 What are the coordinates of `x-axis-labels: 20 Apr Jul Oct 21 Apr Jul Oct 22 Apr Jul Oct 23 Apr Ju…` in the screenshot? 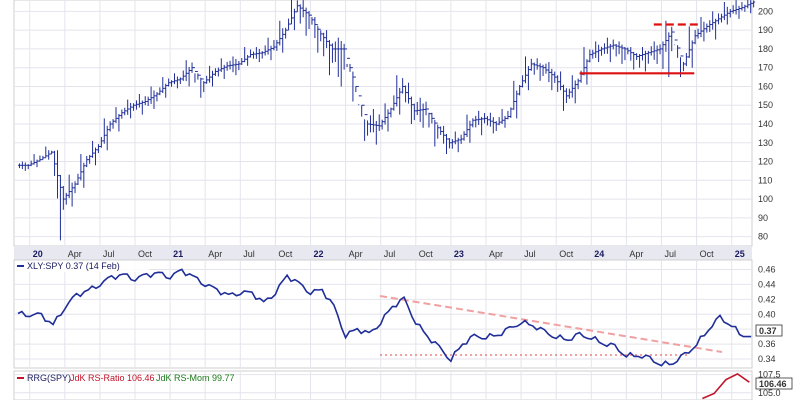 It's located at (389, 254).